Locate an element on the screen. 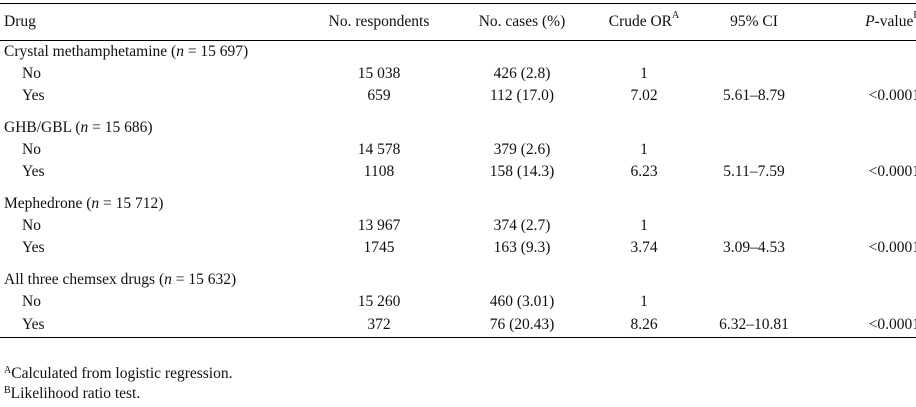 The width and height of the screenshot is (916, 407). footnote: ACalculated from logistic regression. is located at coordinates (118, 374).